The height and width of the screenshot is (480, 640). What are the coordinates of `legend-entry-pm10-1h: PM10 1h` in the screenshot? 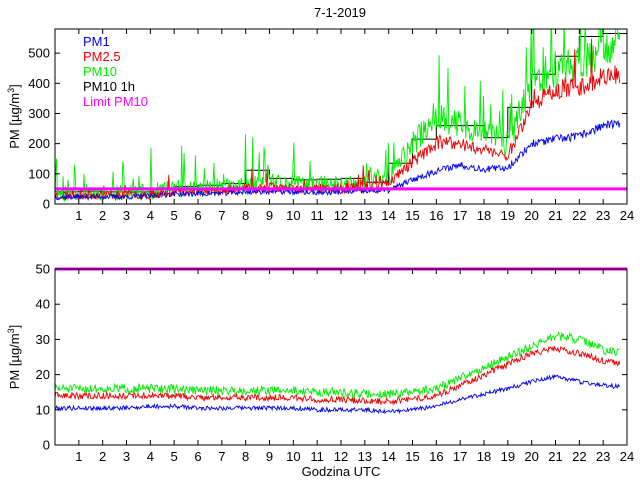 It's located at (109, 86).